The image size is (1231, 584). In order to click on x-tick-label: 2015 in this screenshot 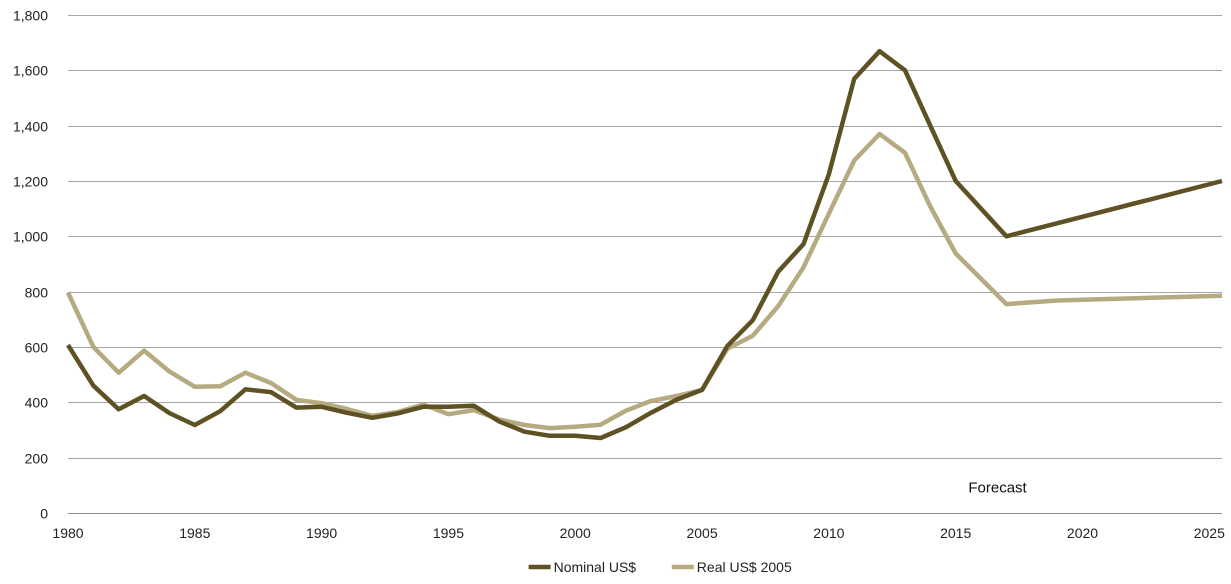, I will do `click(955, 533)`.